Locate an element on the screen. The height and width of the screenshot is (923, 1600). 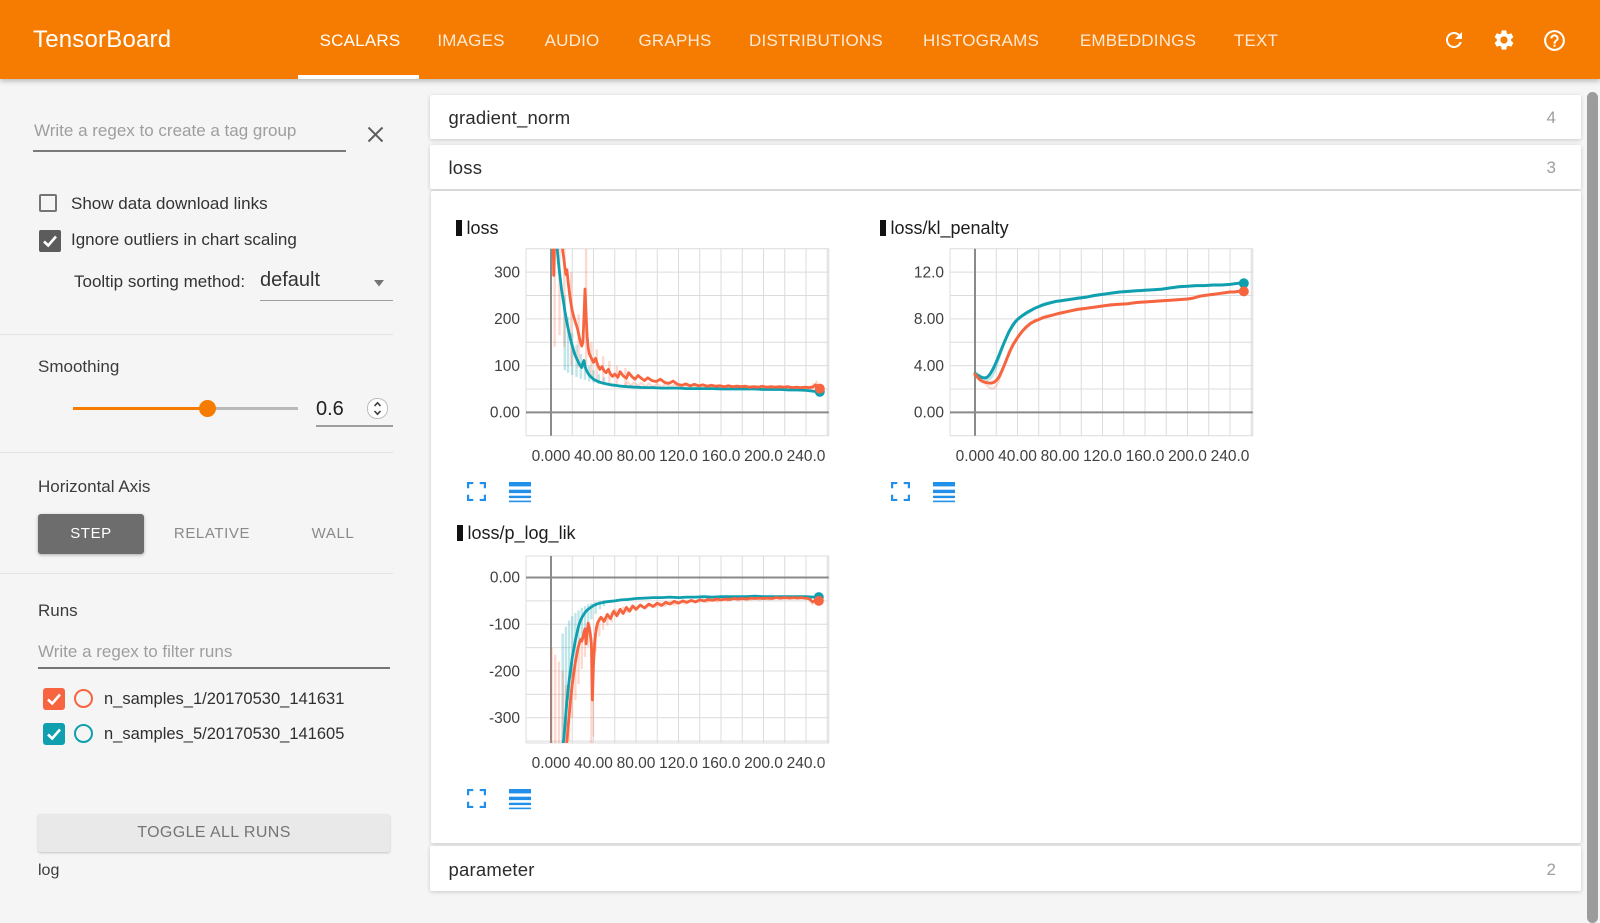
svg-text: 4.00 is located at coordinates (929, 366).